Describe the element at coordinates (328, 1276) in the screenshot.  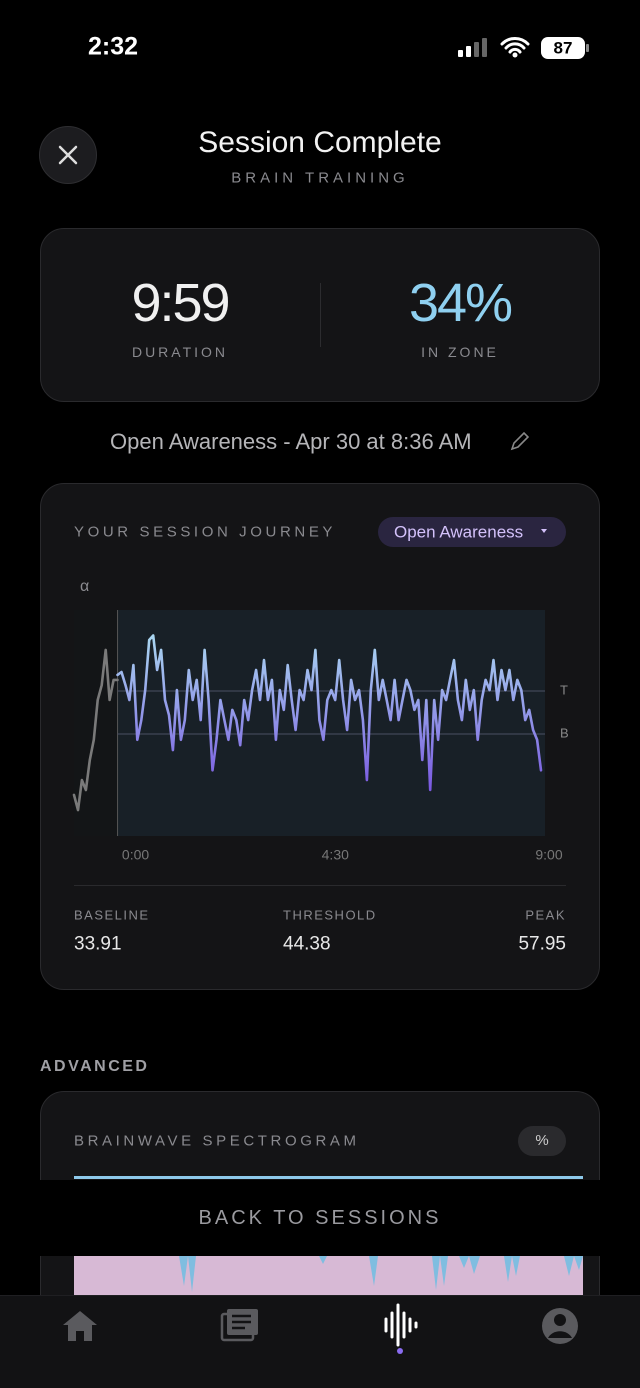
I see `spectrogram` at that location.